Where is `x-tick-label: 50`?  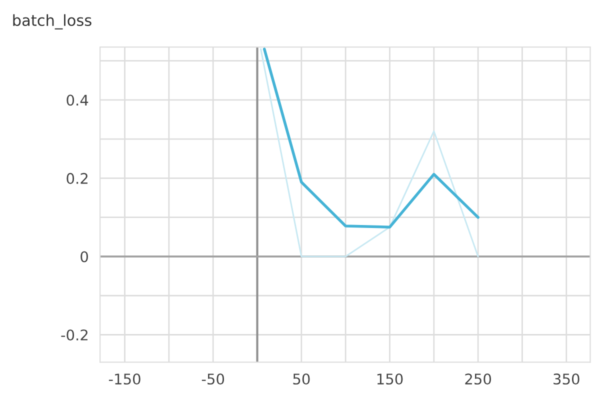 x-tick-label: 50 is located at coordinates (301, 379).